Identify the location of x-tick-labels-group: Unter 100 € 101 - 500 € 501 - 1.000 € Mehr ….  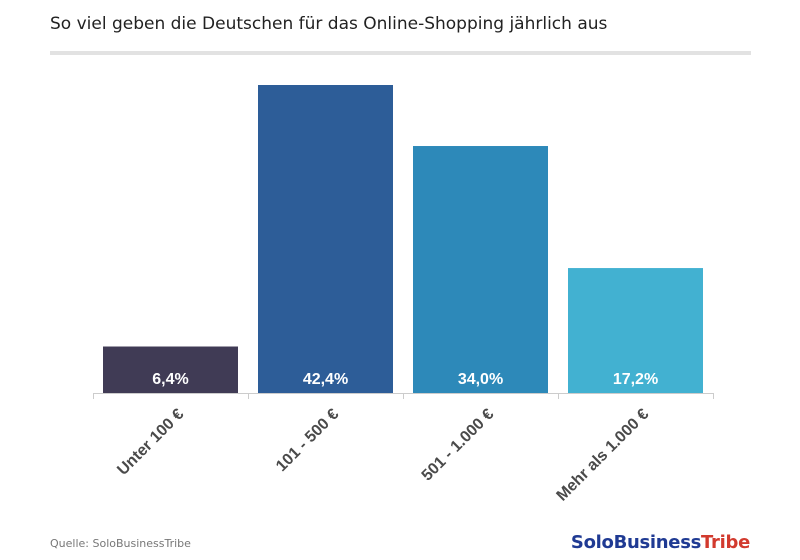
(383, 455).